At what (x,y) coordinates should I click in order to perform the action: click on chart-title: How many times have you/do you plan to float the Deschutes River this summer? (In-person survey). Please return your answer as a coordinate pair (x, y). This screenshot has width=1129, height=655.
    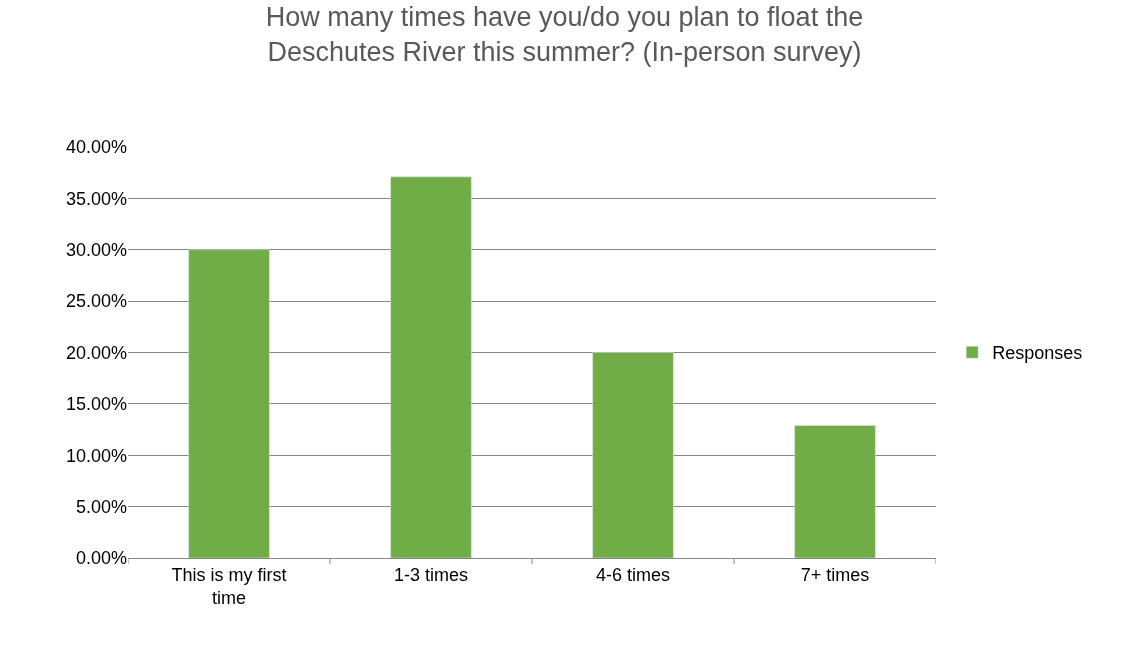
    Looking at the image, I should click on (564, 35).